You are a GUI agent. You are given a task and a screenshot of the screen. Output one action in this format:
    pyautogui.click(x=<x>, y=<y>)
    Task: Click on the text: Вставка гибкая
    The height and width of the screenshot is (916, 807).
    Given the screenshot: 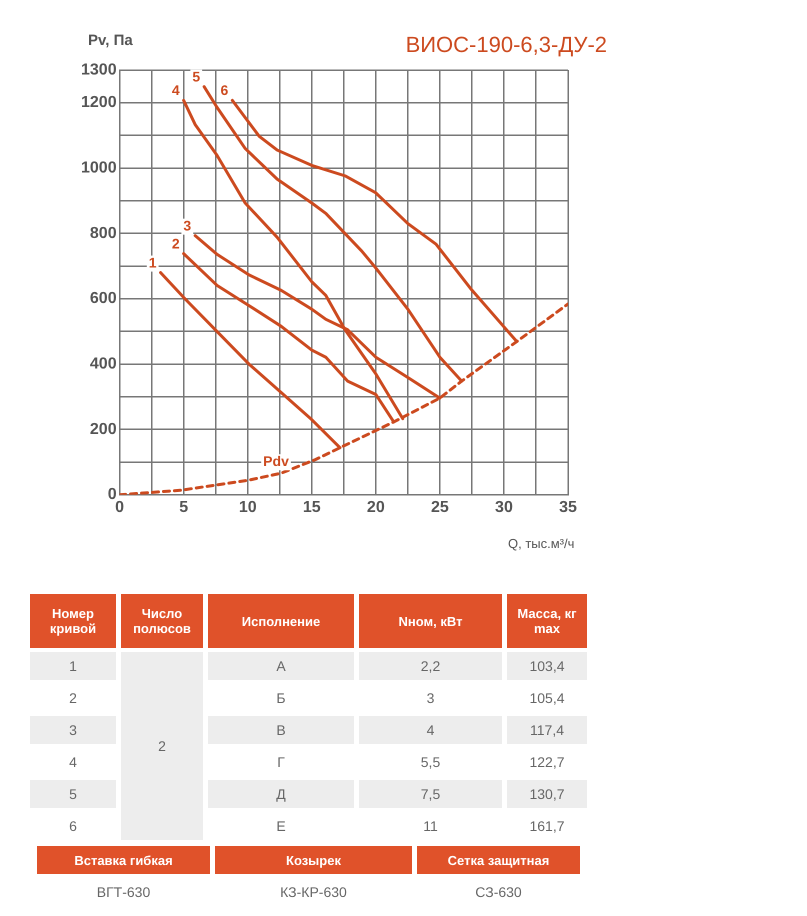 What is the action you would take?
    pyautogui.click(x=123, y=860)
    